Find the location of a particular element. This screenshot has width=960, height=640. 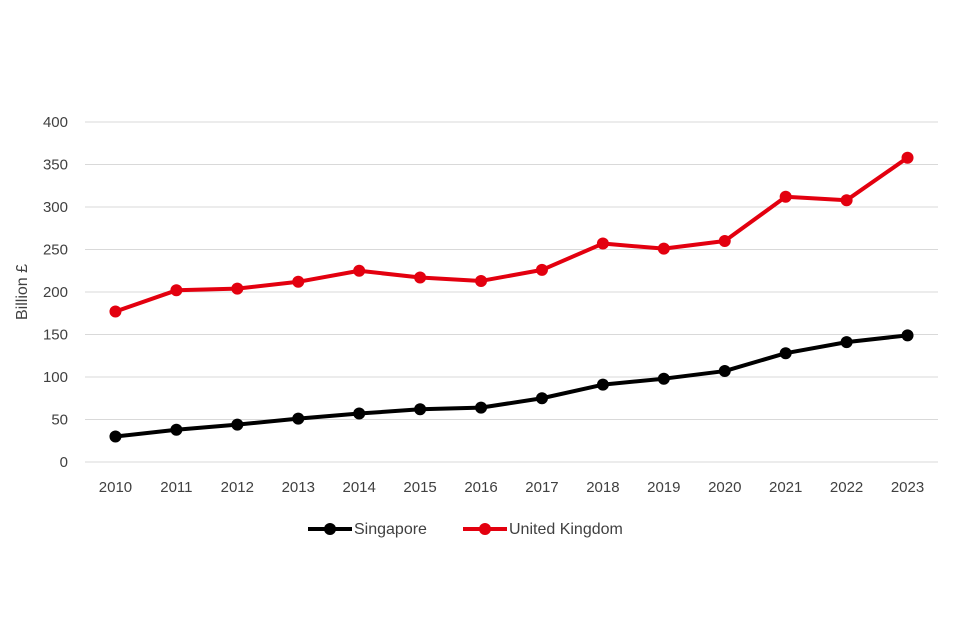

x-tick-label: 2013 is located at coordinates (298, 487).